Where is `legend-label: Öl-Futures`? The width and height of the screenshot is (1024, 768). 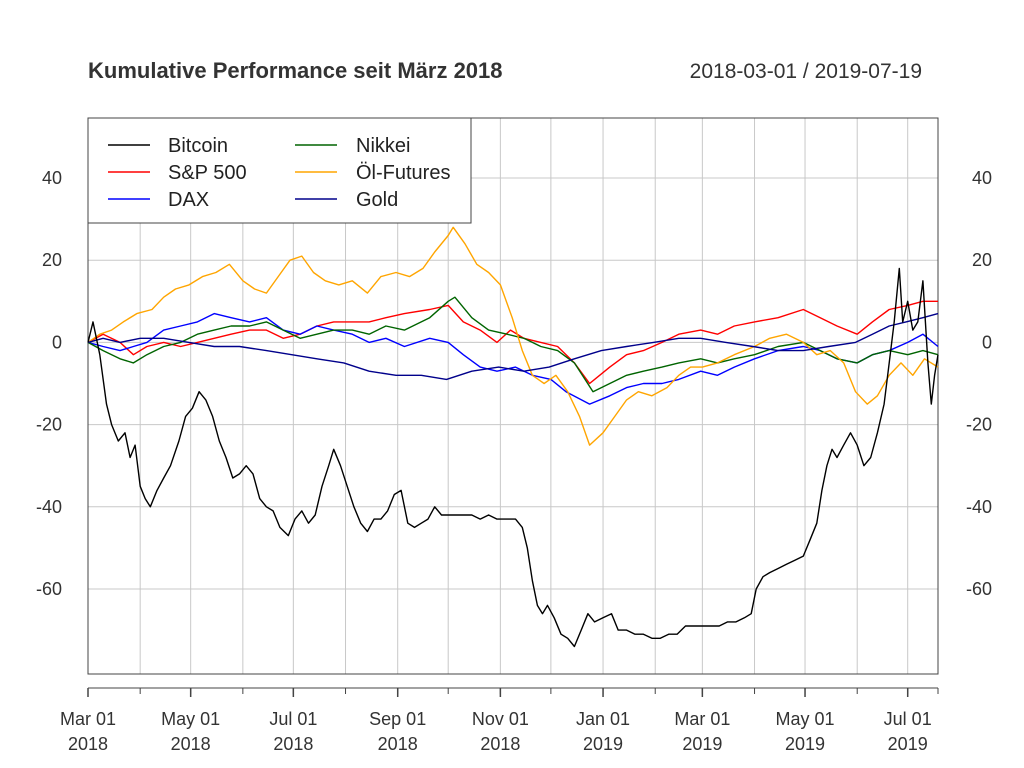
legend-label: Öl-Futures is located at coordinates (403, 173).